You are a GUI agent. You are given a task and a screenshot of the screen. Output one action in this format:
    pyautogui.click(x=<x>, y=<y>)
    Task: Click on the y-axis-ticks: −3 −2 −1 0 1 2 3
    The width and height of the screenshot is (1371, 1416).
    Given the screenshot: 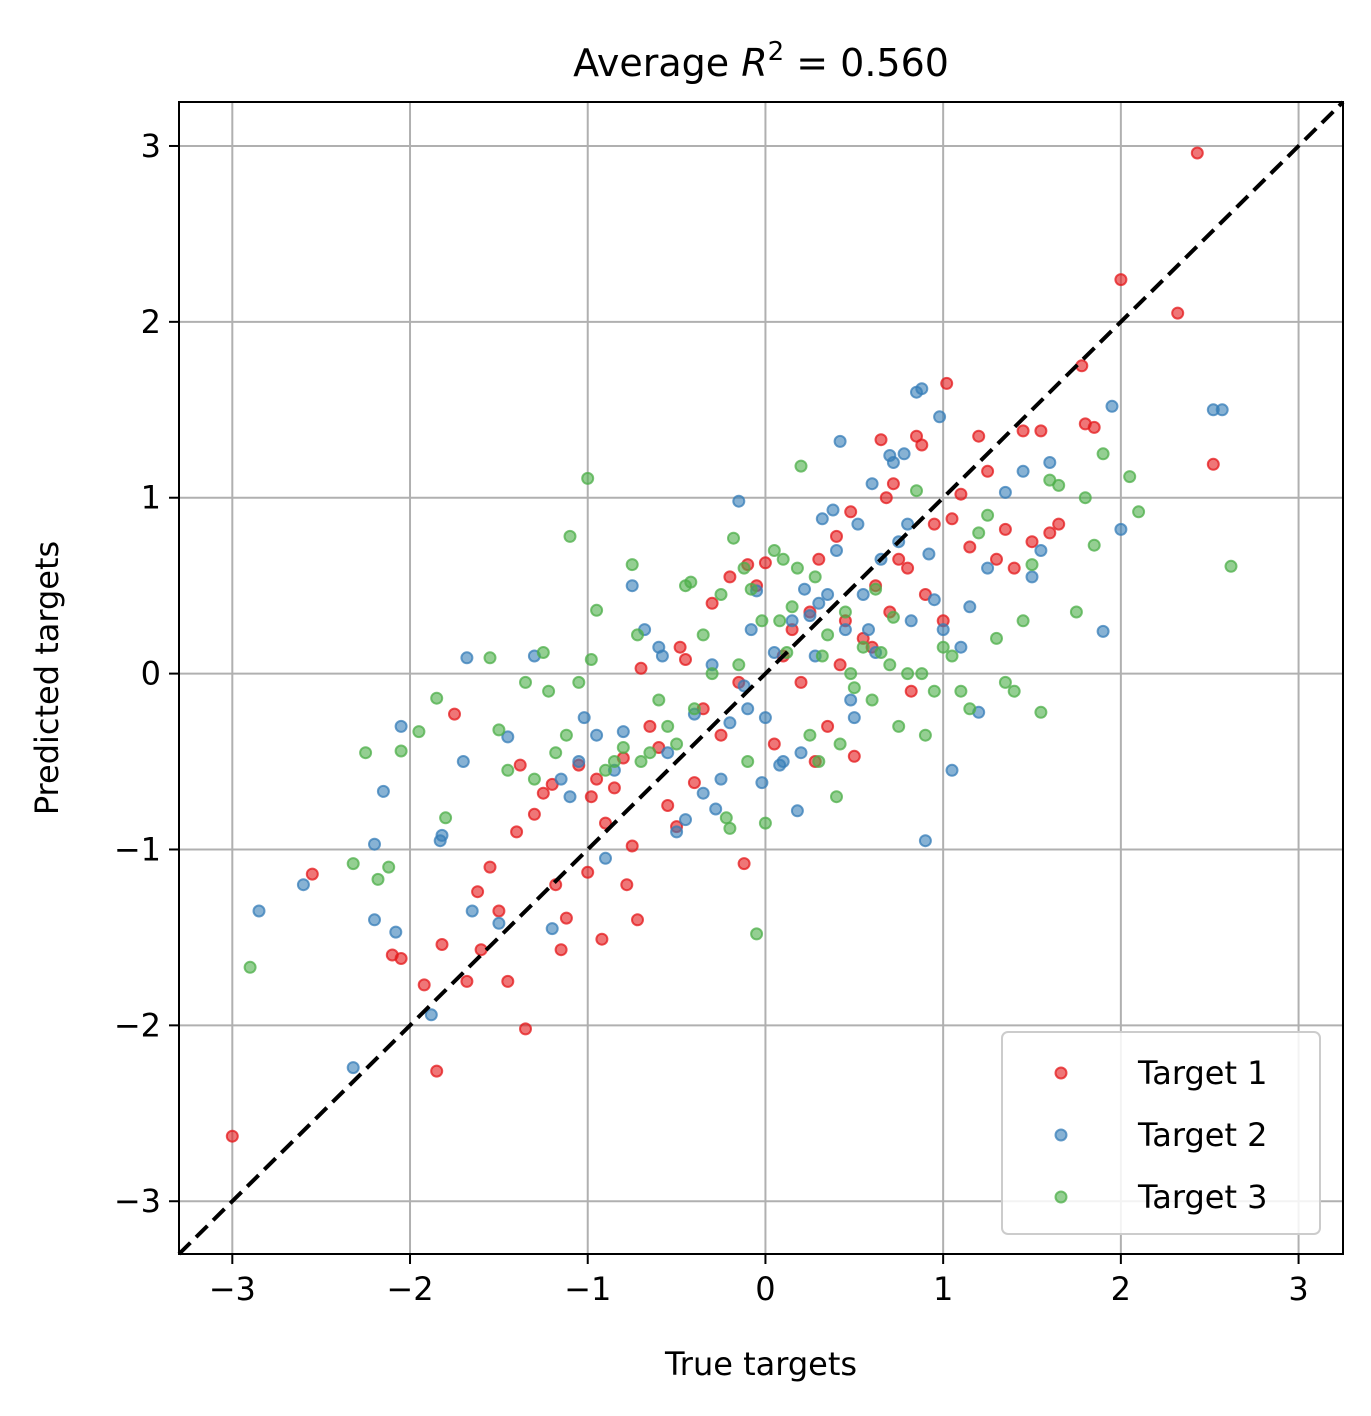 What is the action you would take?
    pyautogui.click(x=146, y=673)
    